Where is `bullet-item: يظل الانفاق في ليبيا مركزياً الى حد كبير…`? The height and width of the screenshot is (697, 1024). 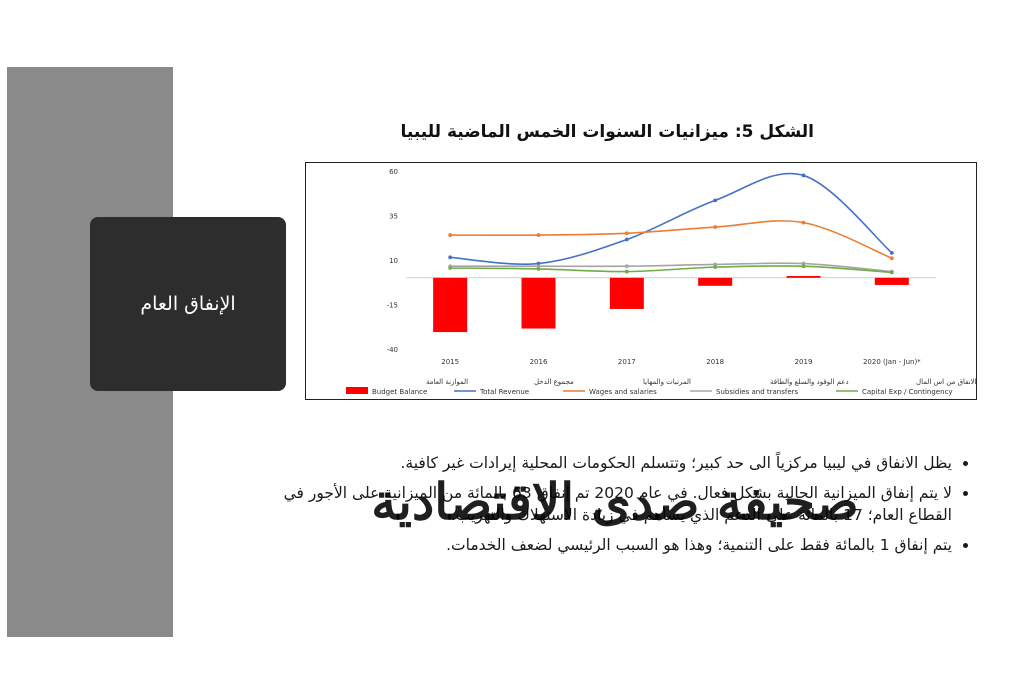 bullet-item: يظل الانفاق في ليبيا مركزياً الى حد كبير… is located at coordinates (611, 463).